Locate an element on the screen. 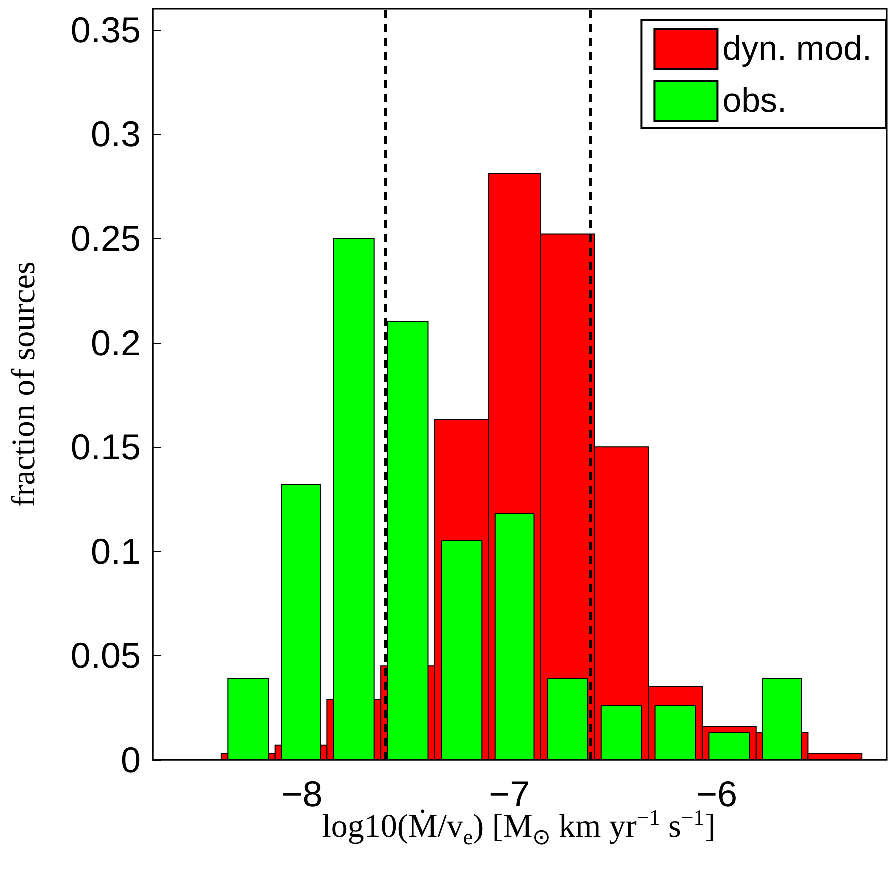 This screenshot has width=888, height=872. legend-label: dyn. mod. is located at coordinates (797, 49).